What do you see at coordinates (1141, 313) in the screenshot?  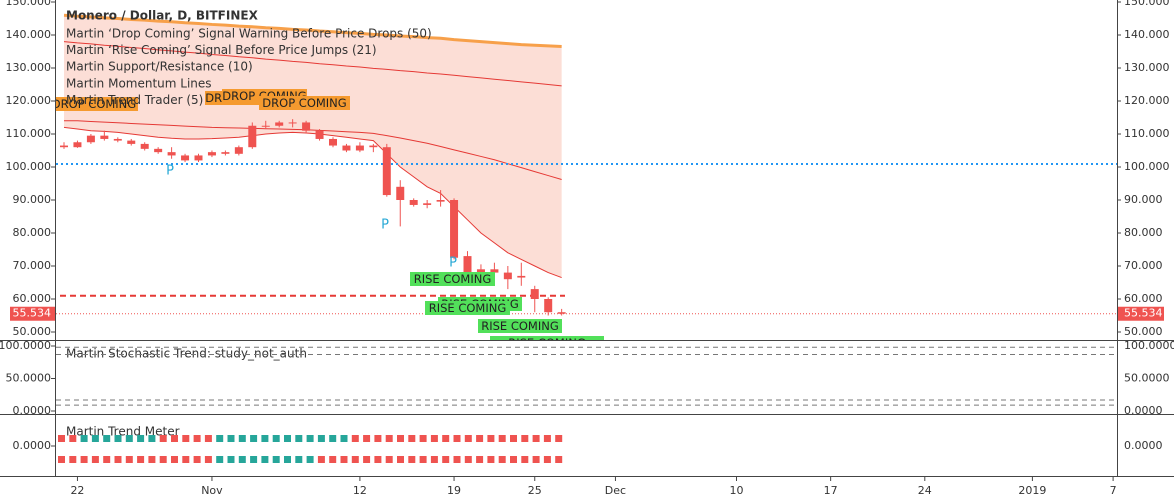 I see `price-tag` at bounding box center [1141, 313].